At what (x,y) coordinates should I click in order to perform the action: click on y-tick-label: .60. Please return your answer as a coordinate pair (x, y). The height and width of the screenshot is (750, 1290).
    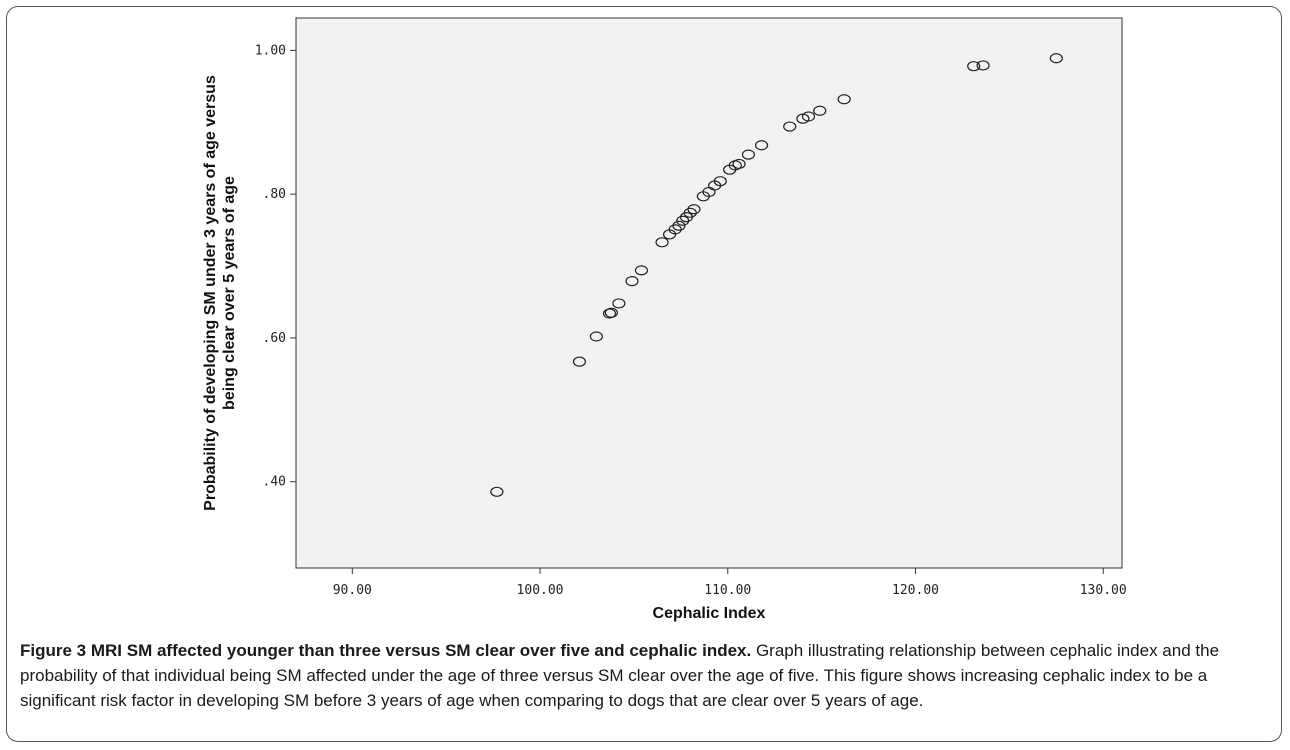
    Looking at the image, I should click on (274, 338).